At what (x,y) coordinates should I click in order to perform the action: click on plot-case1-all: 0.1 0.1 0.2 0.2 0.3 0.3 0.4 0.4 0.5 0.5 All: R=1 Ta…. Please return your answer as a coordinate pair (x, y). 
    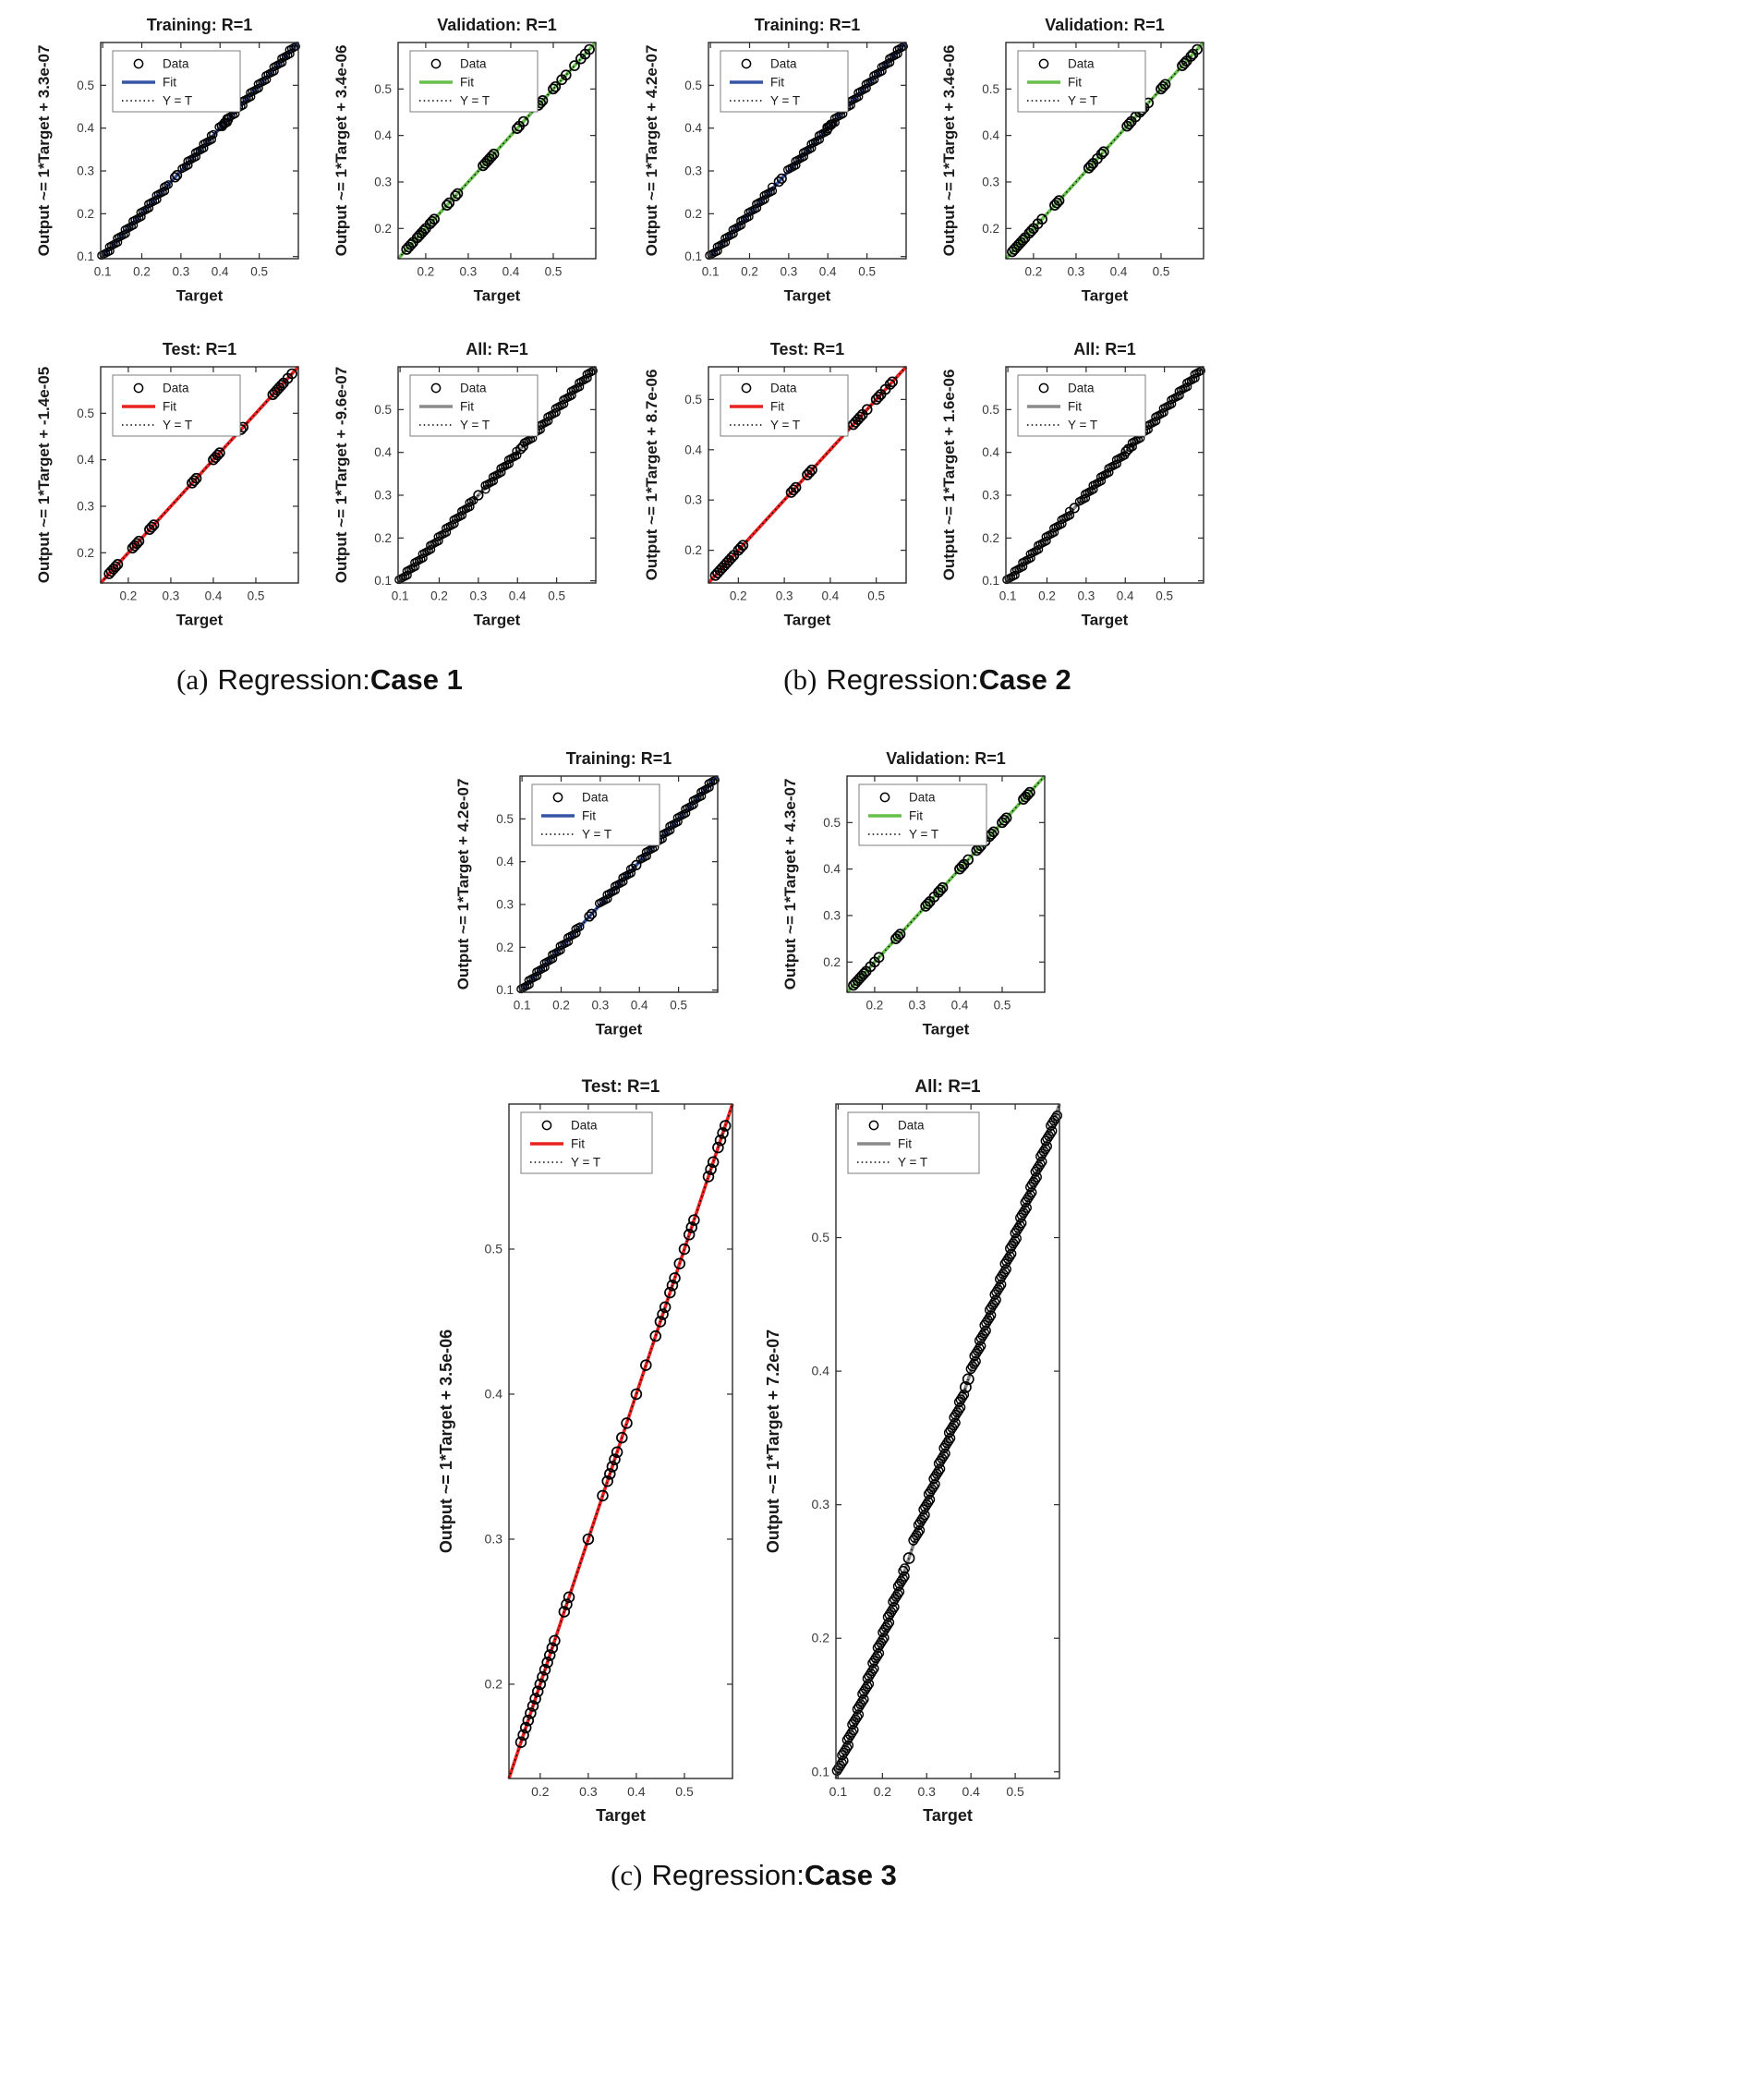
    Looking at the image, I should click on (469, 490).